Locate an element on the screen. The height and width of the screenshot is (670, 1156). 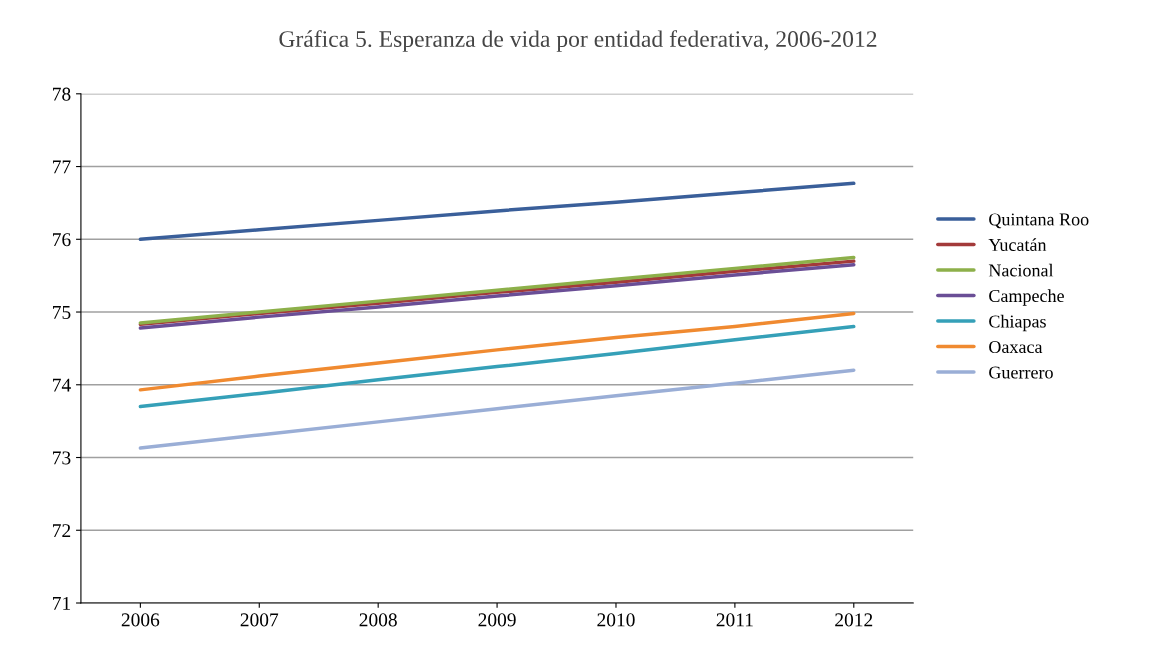
y-tick-label: 73 is located at coordinates (62, 458).